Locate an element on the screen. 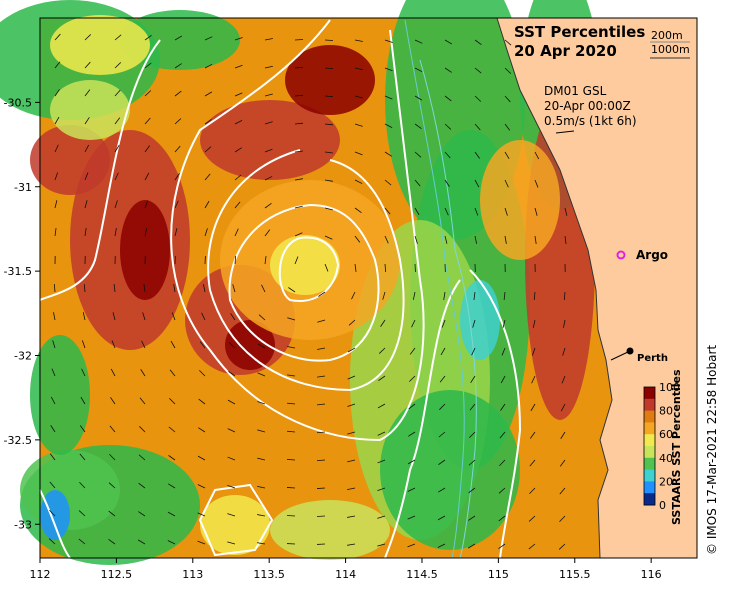 The width and height of the screenshot is (740, 592). y-tick-label: -31.5 is located at coordinates (18, 271).